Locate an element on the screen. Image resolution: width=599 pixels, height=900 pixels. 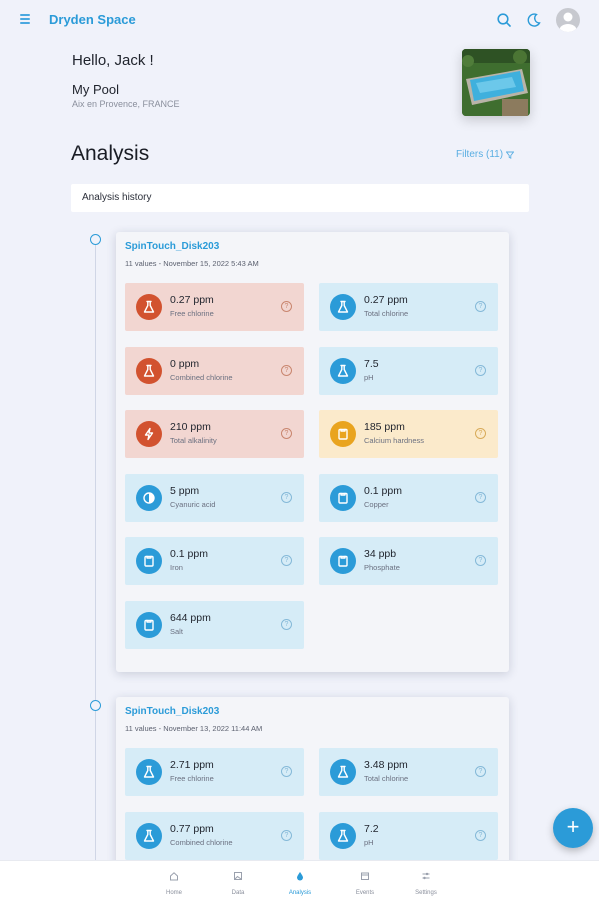
measurement-value: 7.2 is located at coordinates (371, 828).